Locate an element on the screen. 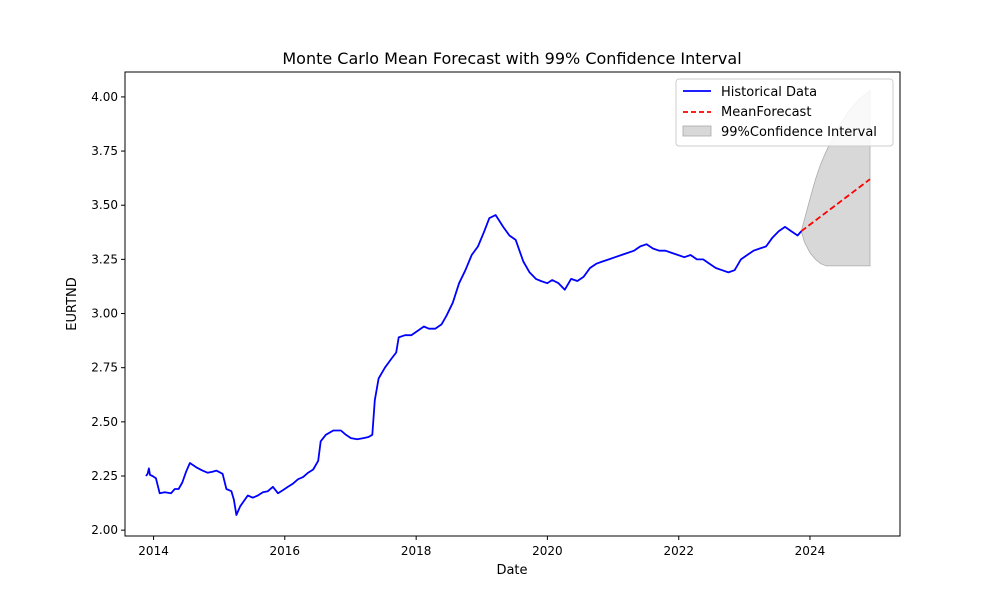 The width and height of the screenshot is (1000, 600). legend-label-confidence-interval: 99%Confidence Interval is located at coordinates (799, 132).